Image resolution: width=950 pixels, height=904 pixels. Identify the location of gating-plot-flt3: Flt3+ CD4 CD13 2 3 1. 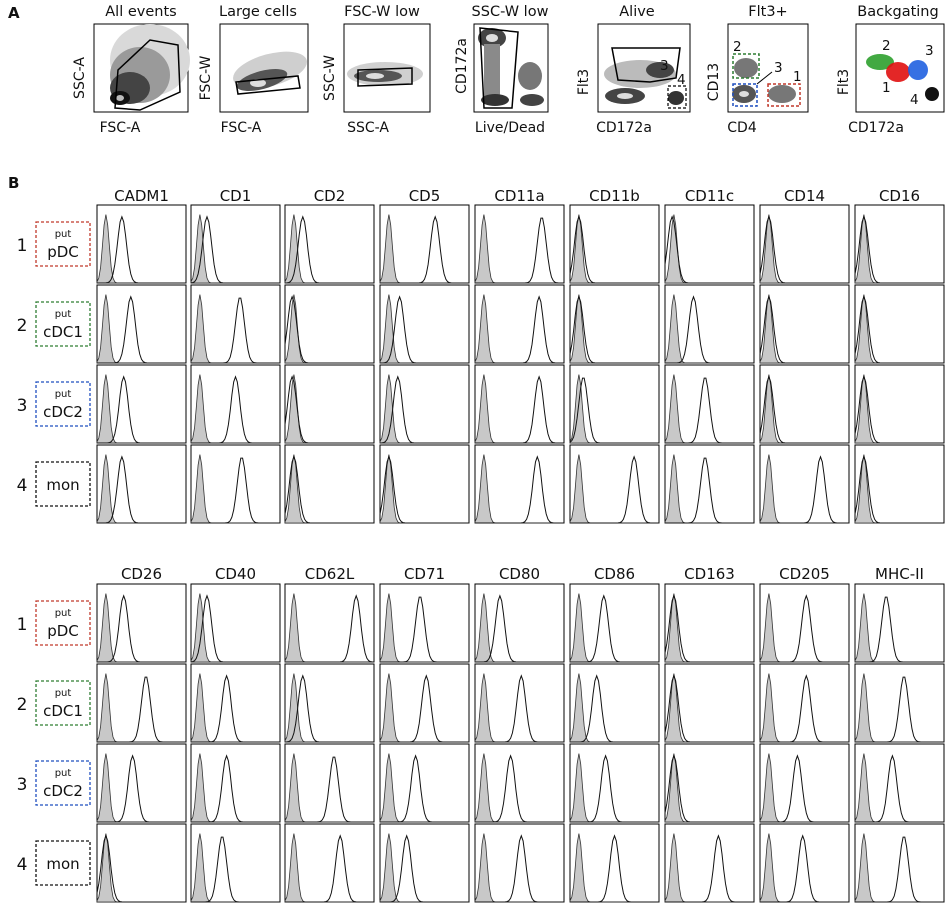
(757, 70).